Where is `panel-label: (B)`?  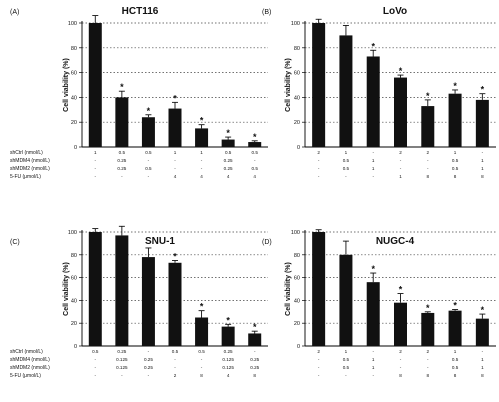 panel-label: (B) is located at coordinates (266, 12).